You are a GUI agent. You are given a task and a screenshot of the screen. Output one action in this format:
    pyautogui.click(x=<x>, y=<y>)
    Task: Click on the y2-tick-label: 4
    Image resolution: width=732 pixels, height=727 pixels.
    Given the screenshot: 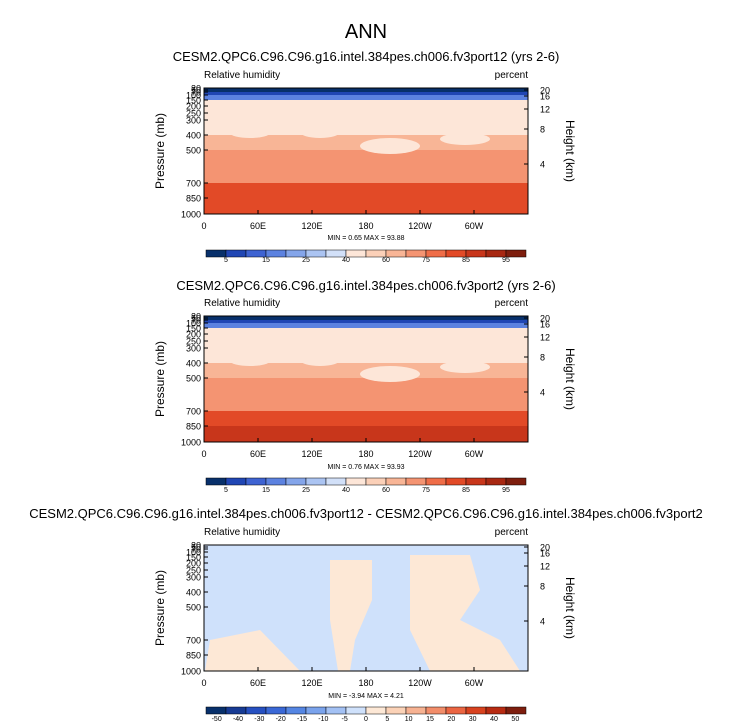 What is the action you would take?
    pyautogui.click(x=542, y=622)
    